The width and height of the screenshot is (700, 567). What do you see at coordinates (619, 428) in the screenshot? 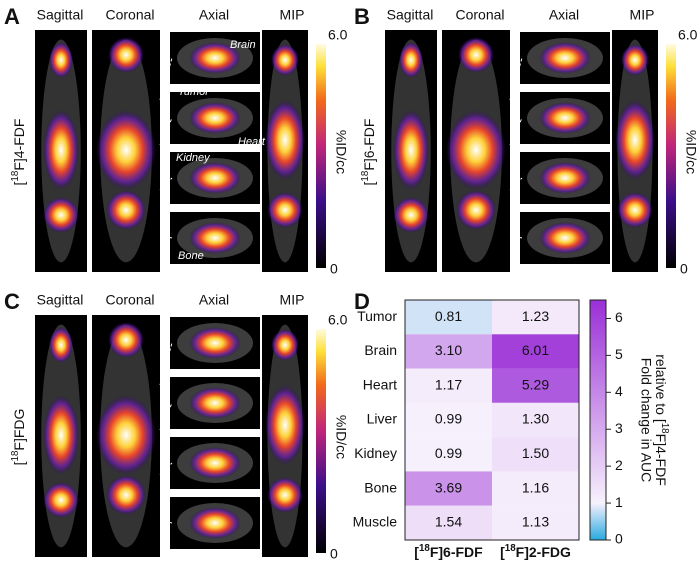
I see `tick-label: 3` at bounding box center [619, 428].